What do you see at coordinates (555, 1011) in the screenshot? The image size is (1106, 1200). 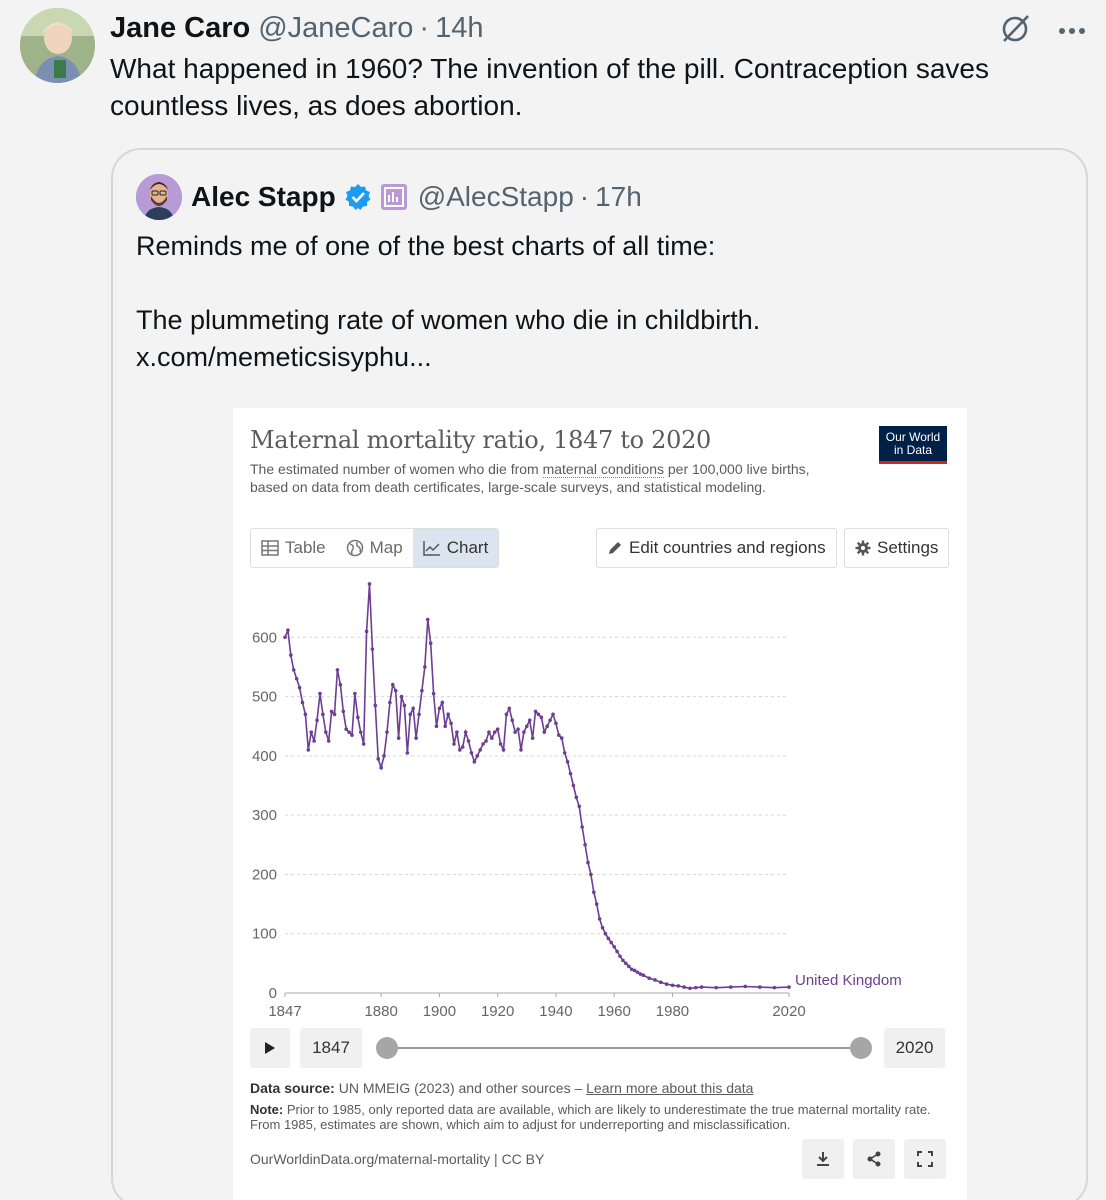 I see `x-tick-label: 1940` at bounding box center [555, 1011].